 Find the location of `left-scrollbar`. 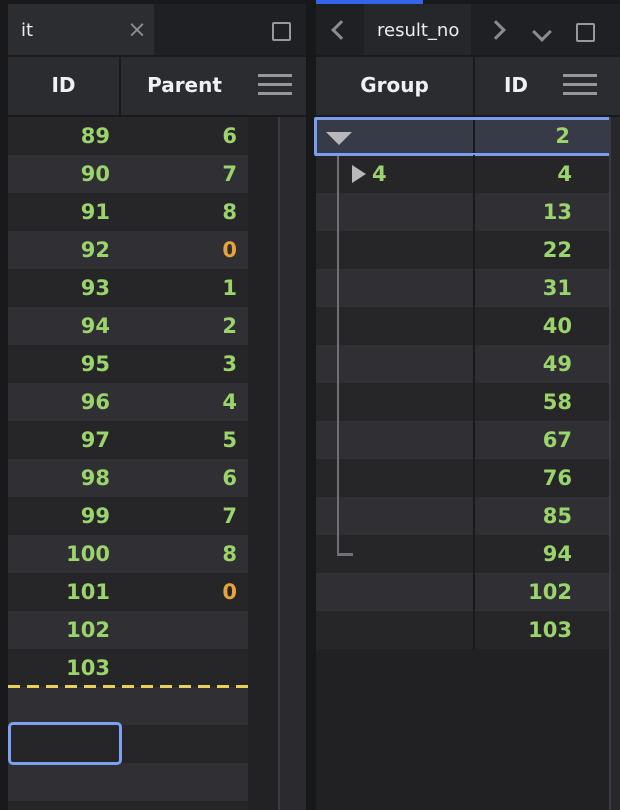

left-scrollbar is located at coordinates (293, 463).